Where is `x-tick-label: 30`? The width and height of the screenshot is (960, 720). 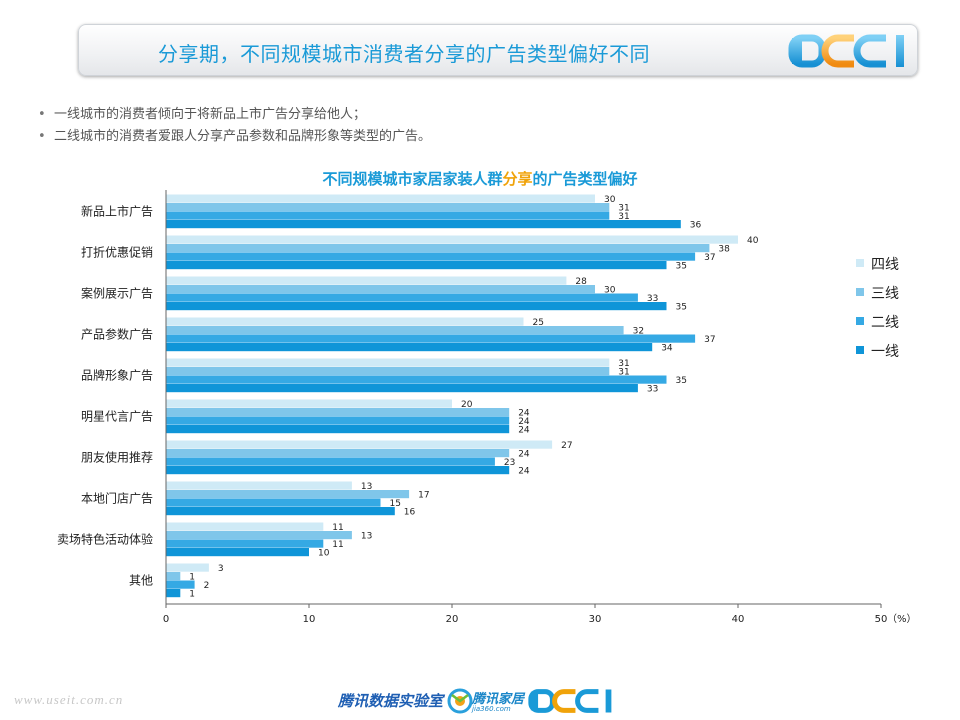 x-tick-label: 30 is located at coordinates (595, 619).